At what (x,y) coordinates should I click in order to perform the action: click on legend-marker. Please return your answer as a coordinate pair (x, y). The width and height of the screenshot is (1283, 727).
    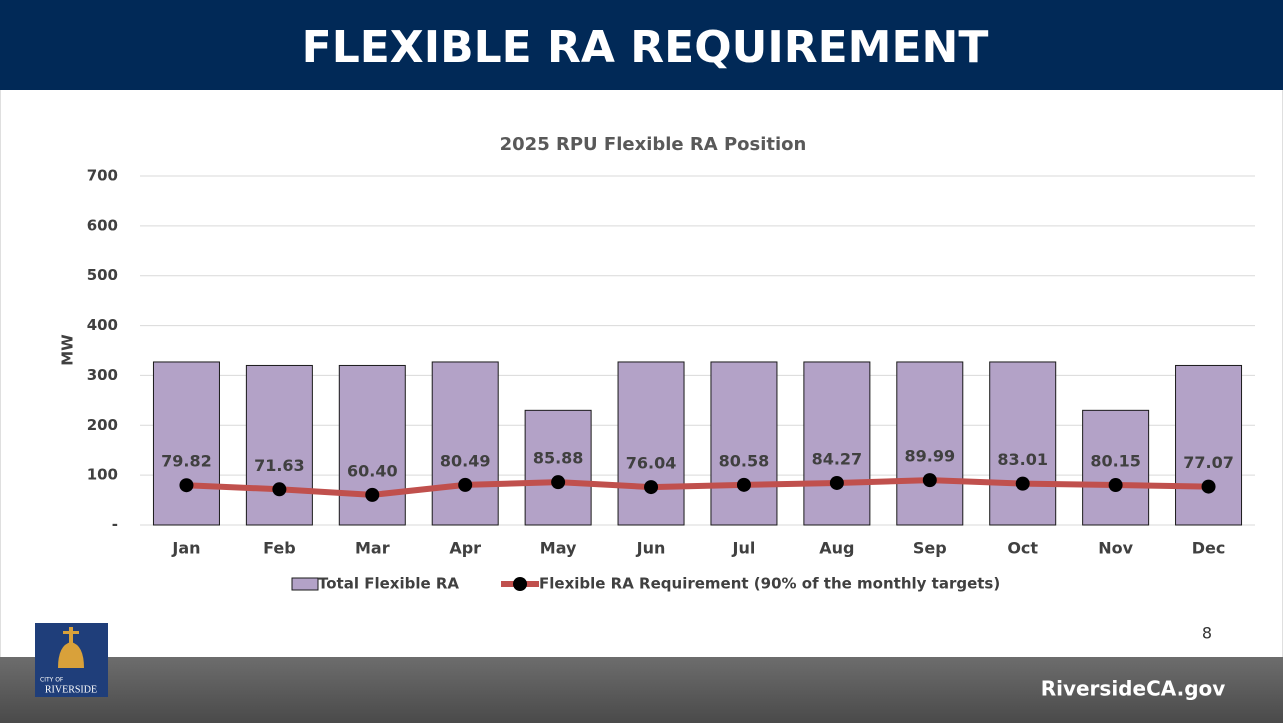
    Looking at the image, I should click on (520, 584).